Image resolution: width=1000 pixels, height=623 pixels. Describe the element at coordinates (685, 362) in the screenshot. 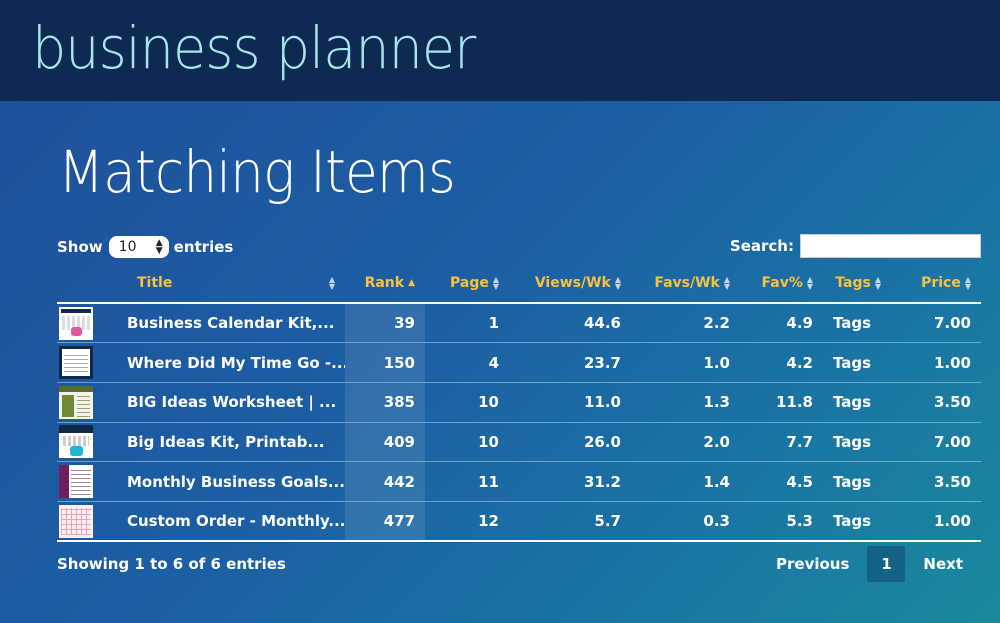

I see `favs-cell: 1.0` at that location.